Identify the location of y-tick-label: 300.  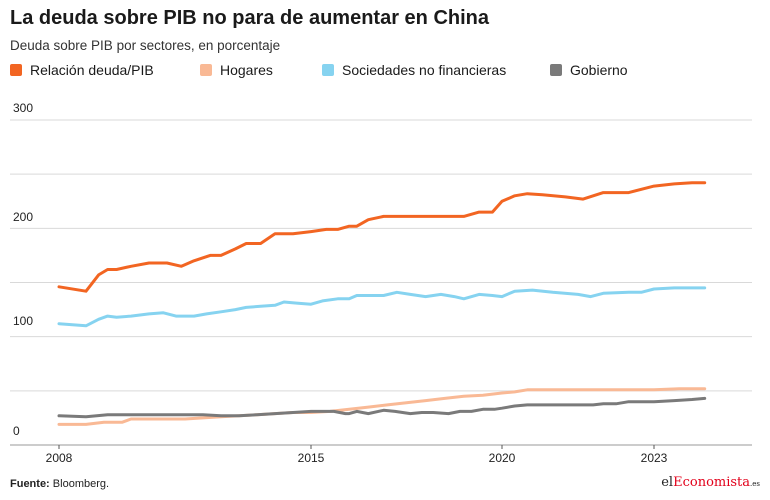
(23, 108).